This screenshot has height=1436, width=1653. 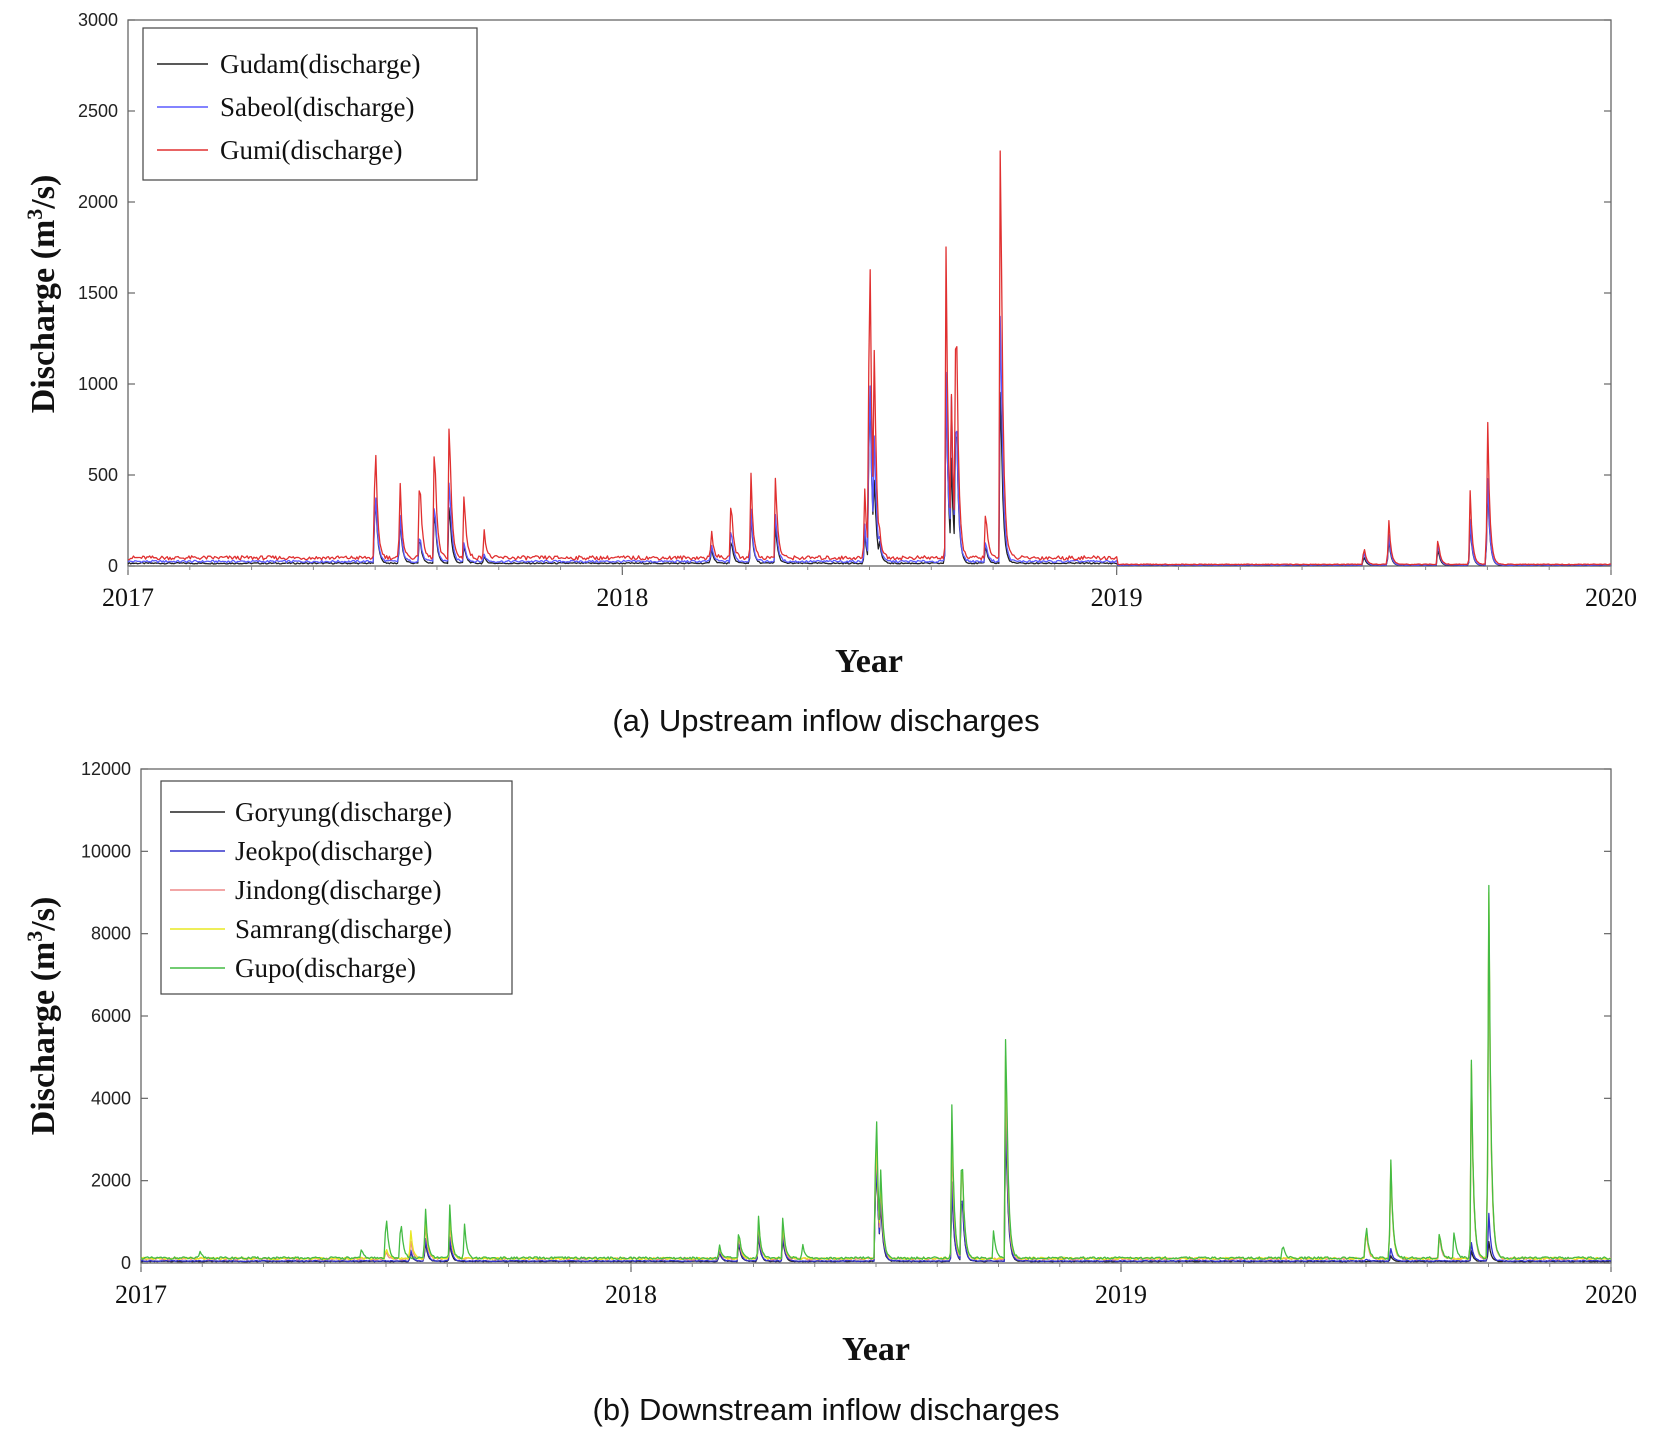 I want to click on x-tick-label-downstream: 2018, so click(x=631, y=1294).